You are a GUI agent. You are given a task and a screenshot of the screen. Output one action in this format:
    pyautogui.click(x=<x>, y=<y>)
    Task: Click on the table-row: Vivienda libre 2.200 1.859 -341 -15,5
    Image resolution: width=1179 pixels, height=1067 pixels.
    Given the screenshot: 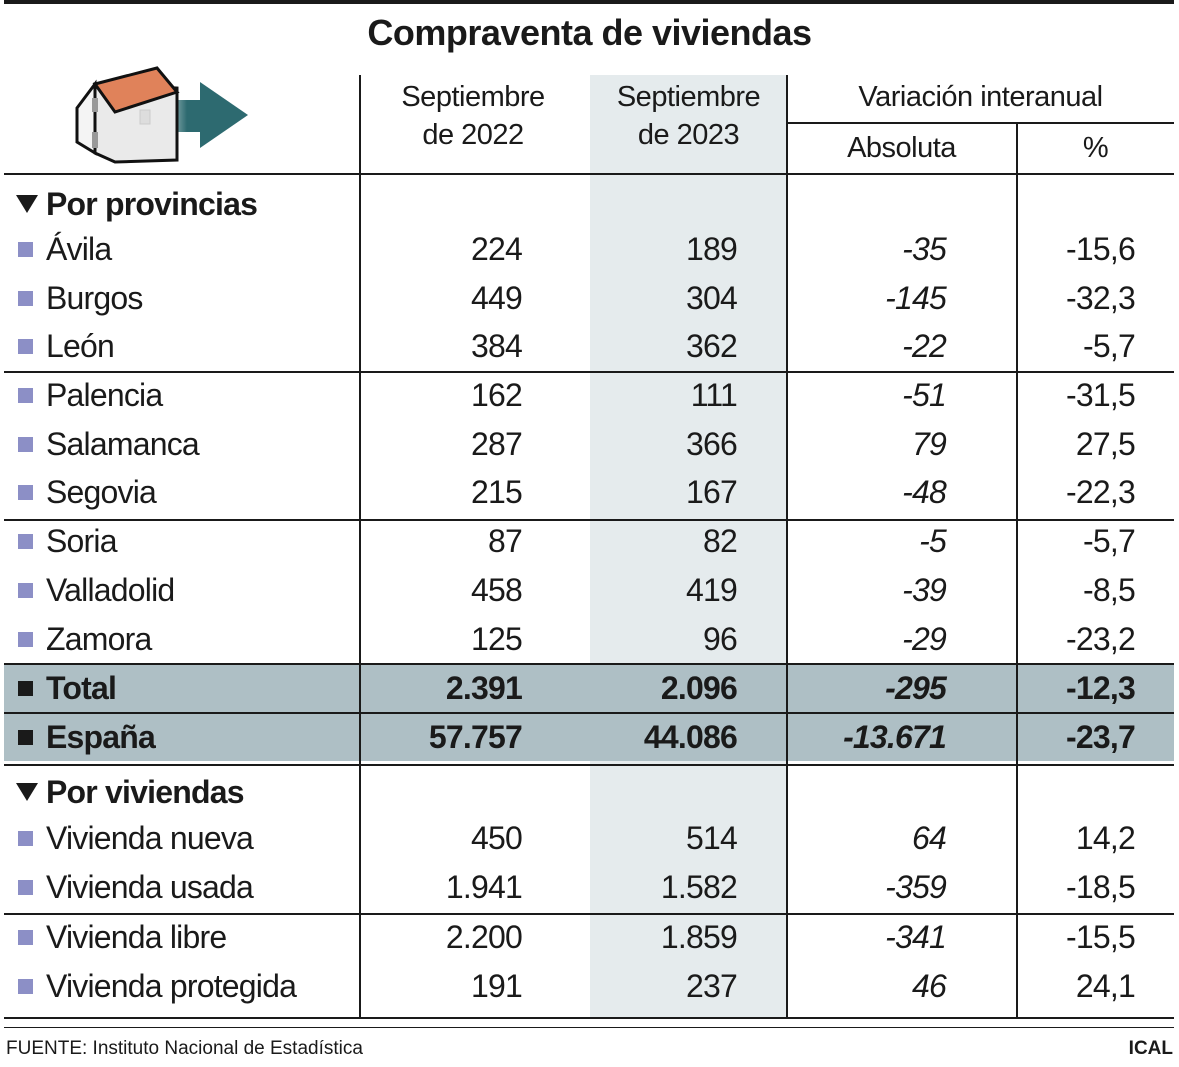 What is the action you would take?
    pyautogui.click(x=589, y=937)
    